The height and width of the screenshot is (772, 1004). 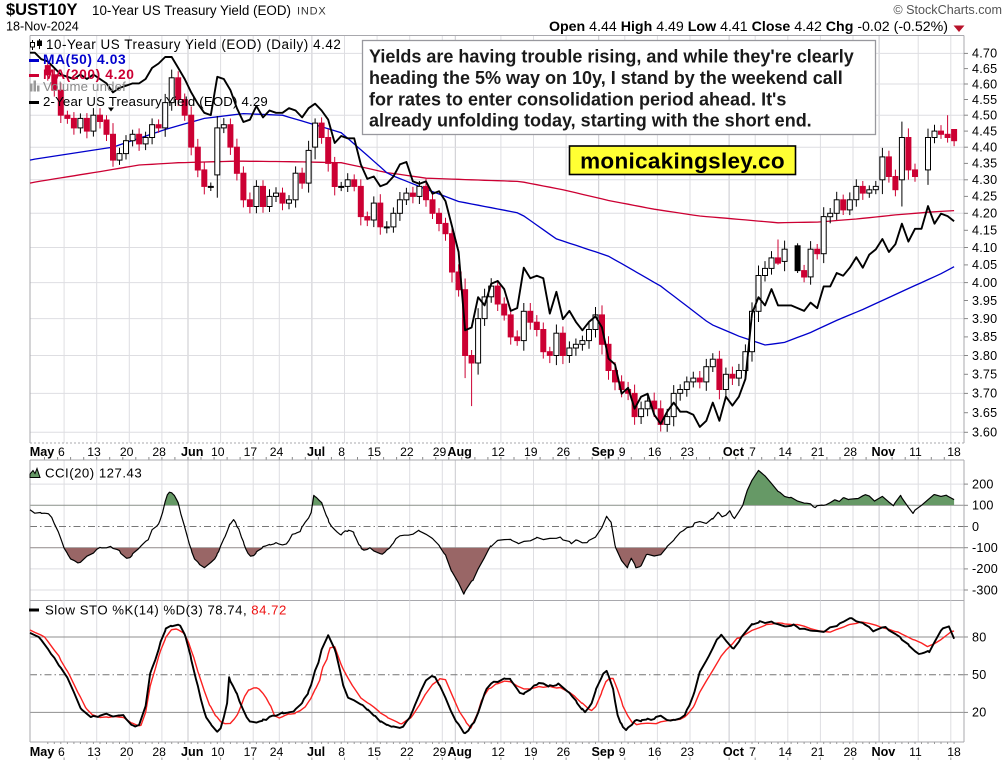 I want to click on svg-text: 18-Nov-2024, so click(x=42, y=27).